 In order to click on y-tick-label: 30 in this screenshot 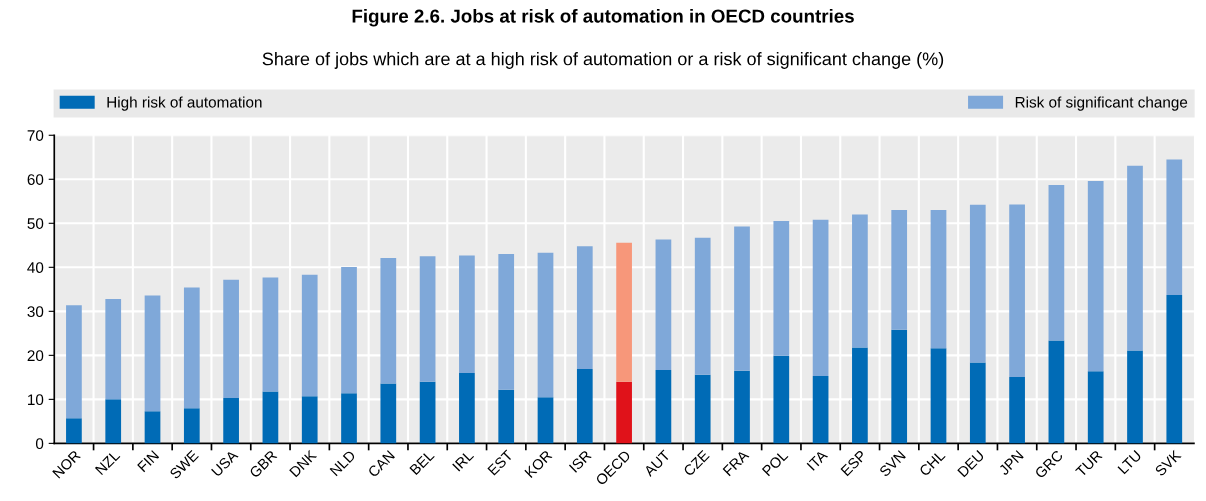, I will do `click(35, 312)`.